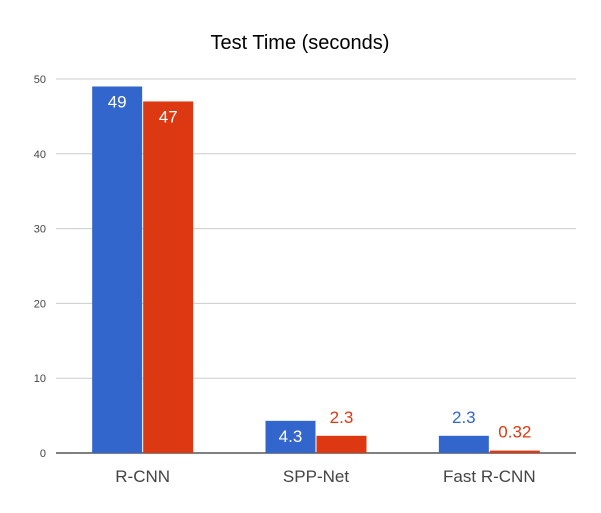 The height and width of the screenshot is (513, 601). Describe the element at coordinates (40, 379) in the screenshot. I see `y-tick-label: 10` at that location.